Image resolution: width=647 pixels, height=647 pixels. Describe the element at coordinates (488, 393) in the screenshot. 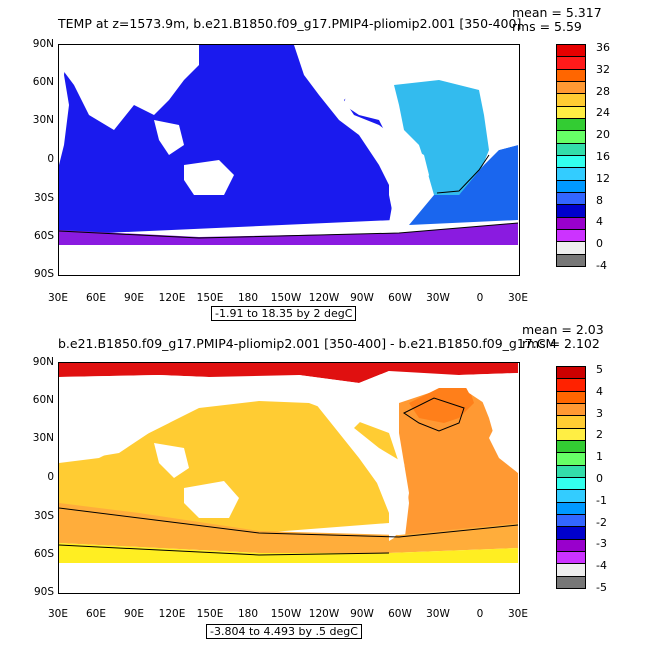

I see `panel2-land-europe` at that location.